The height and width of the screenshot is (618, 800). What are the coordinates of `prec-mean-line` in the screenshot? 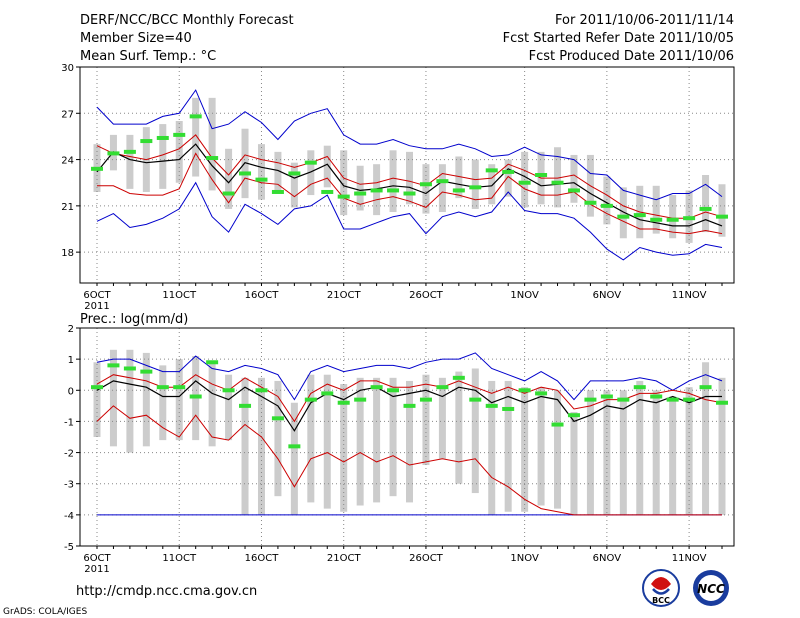 It's located at (409, 406).